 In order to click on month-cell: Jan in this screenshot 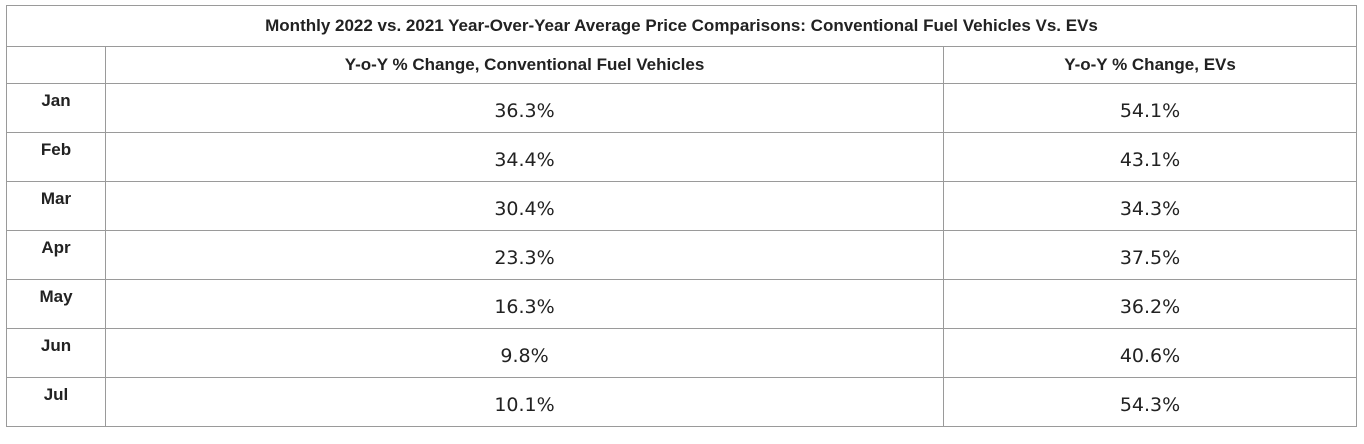, I will do `click(56, 108)`.